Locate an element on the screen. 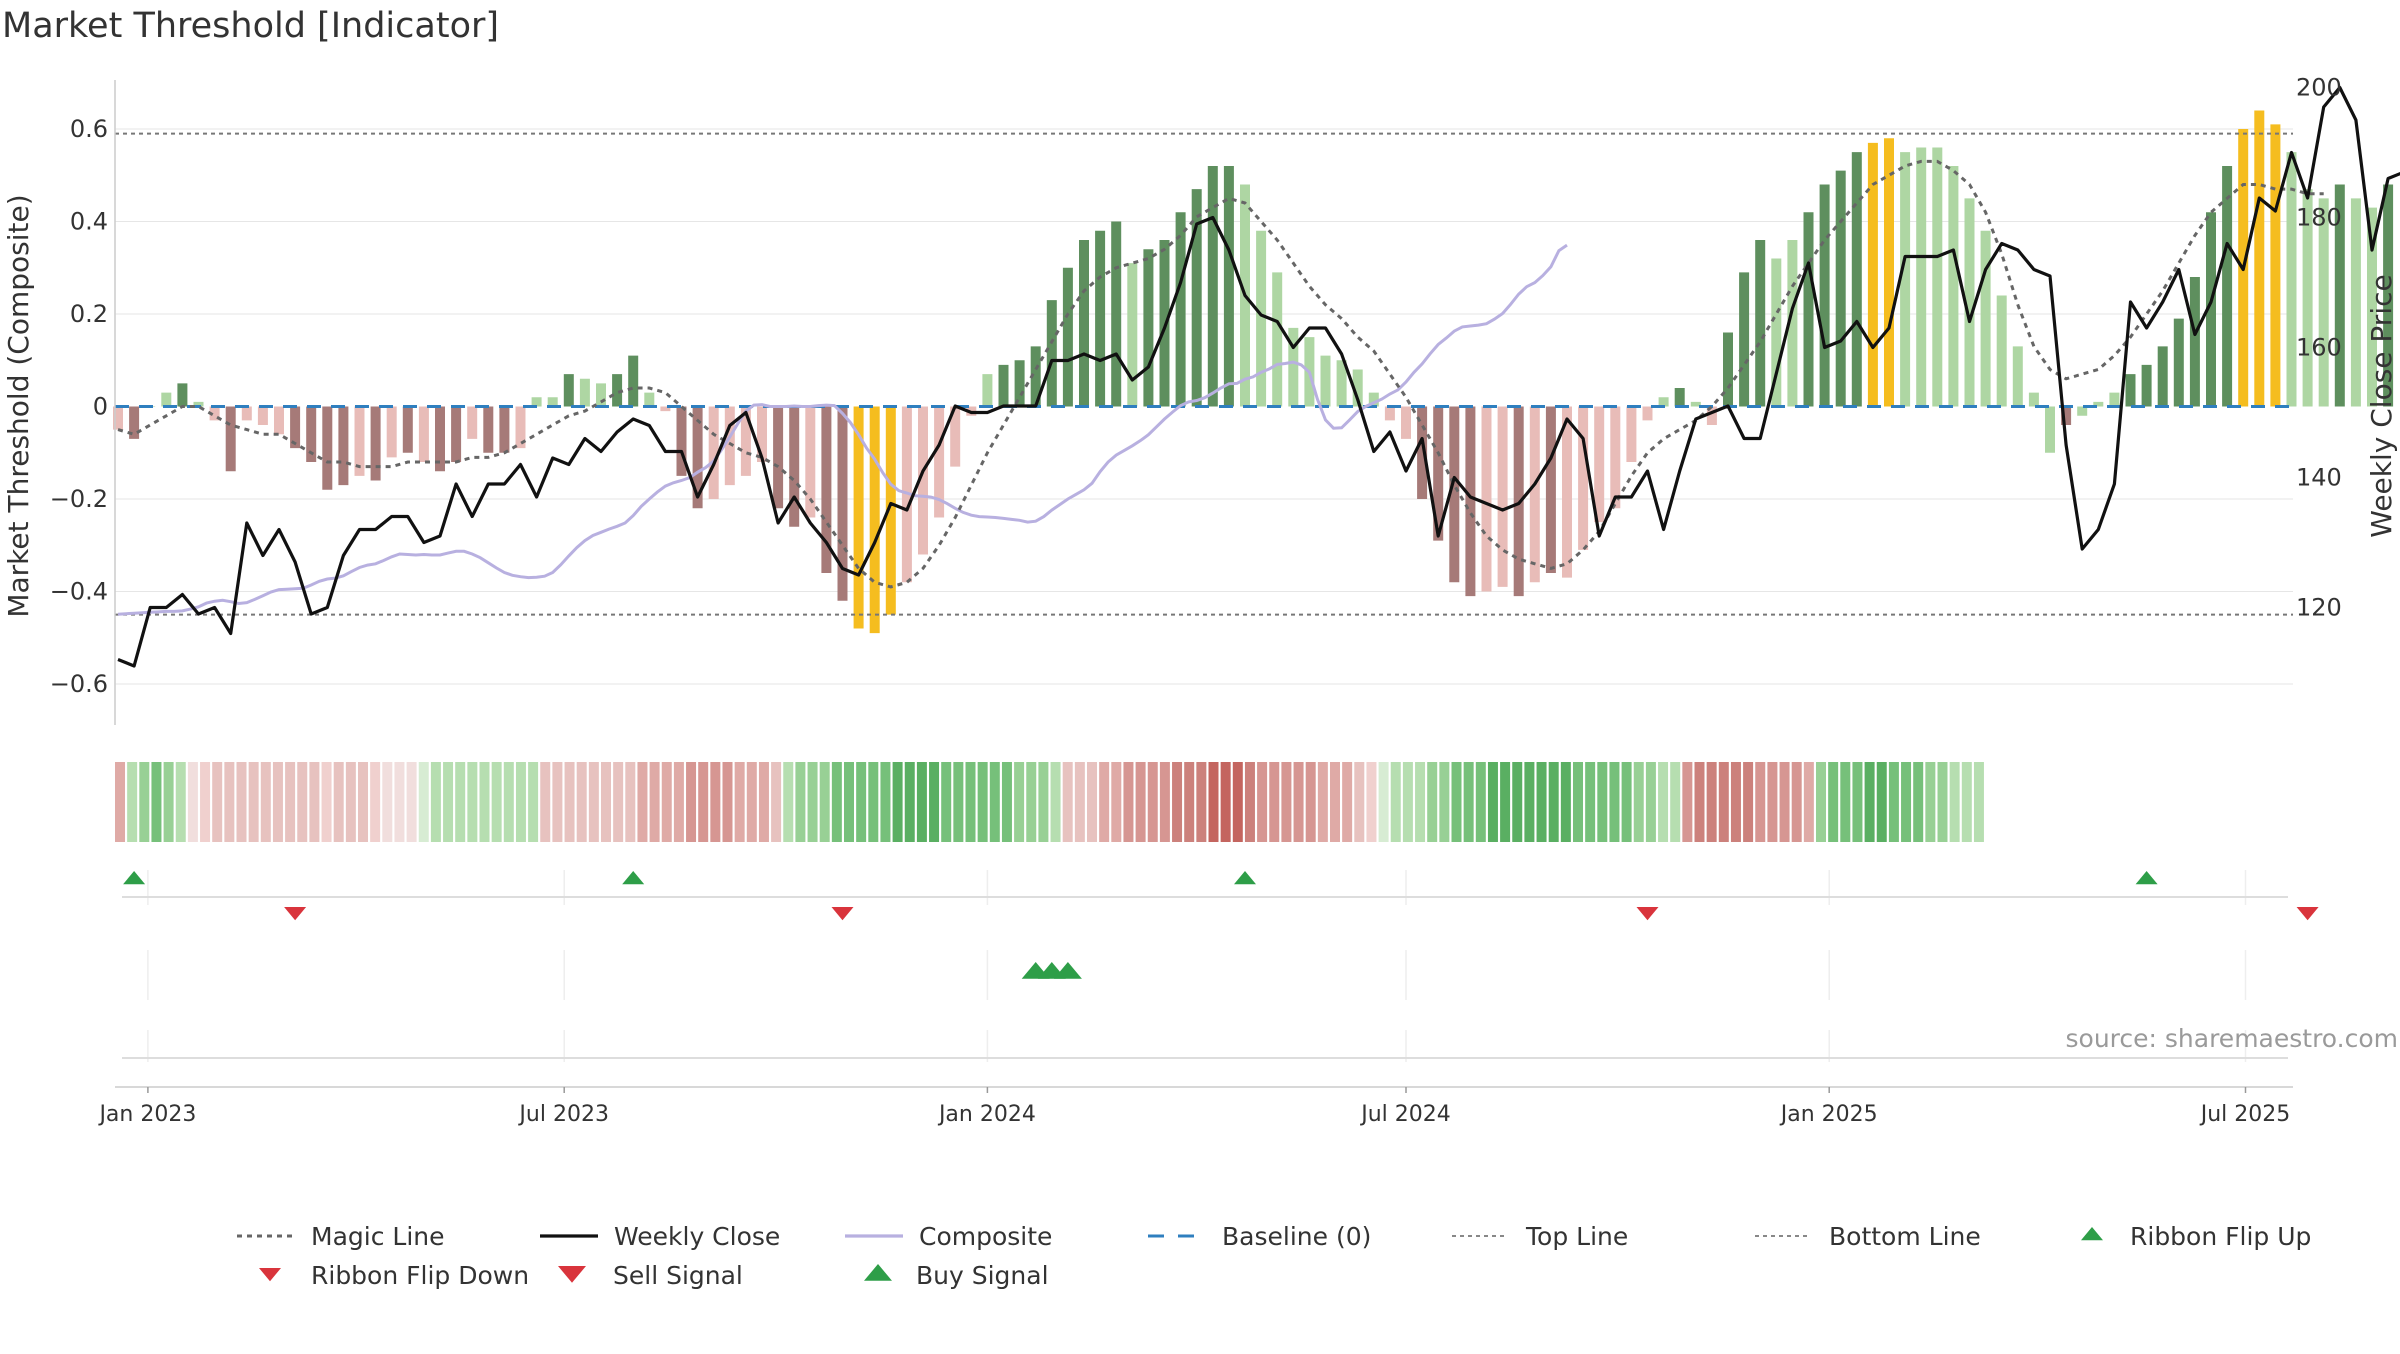 This screenshot has height=1354, width=2400. legend-composite-label: Composite is located at coordinates (985, 1236).